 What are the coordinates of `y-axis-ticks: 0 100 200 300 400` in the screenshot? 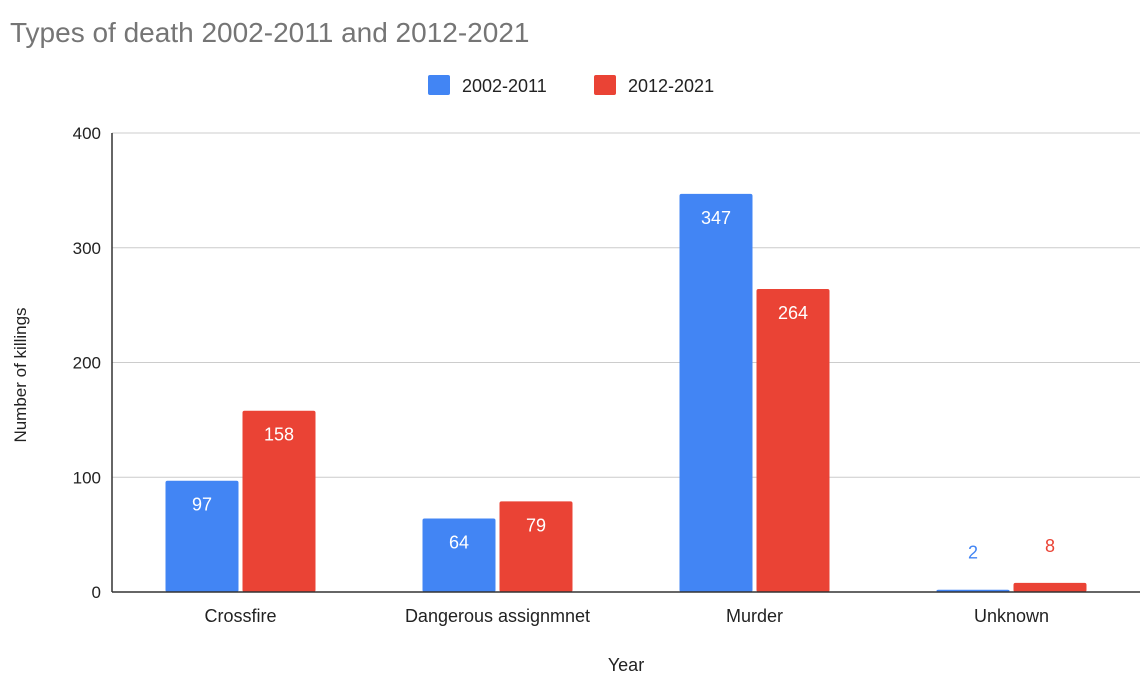 It's located at (87, 363).